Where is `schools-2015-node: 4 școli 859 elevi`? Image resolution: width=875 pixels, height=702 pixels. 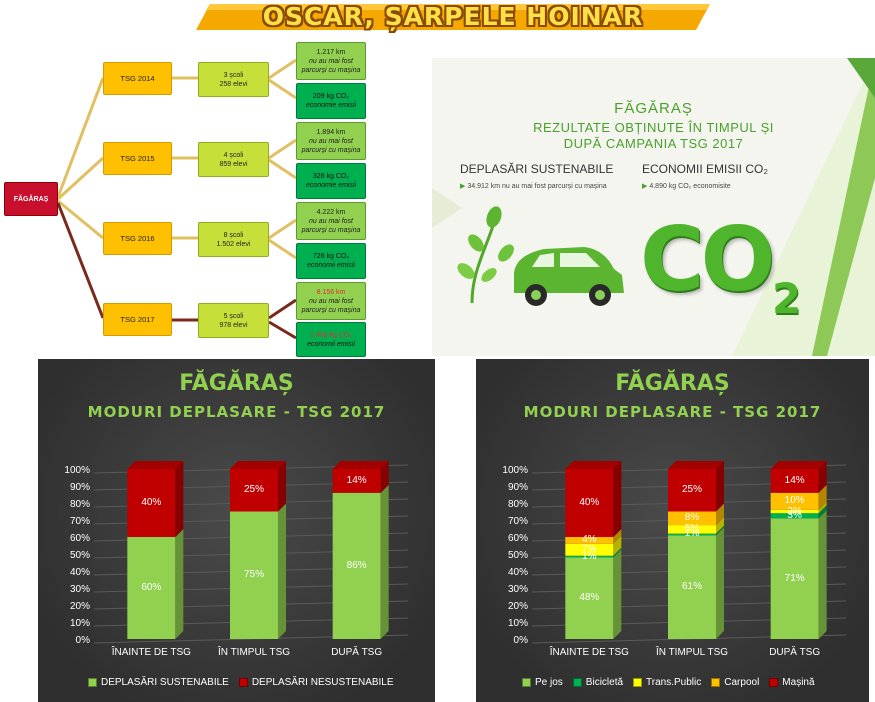 schools-2015-node: 4 școli 859 elevi is located at coordinates (233, 159).